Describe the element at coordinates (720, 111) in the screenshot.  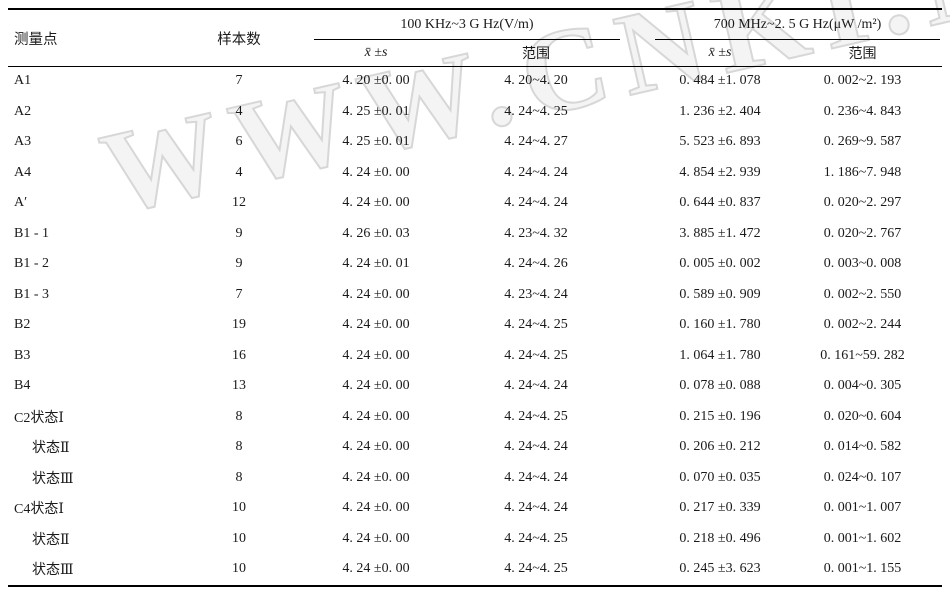
I see `cell-group2-mean: 1. 236 ±2. 404` at that location.